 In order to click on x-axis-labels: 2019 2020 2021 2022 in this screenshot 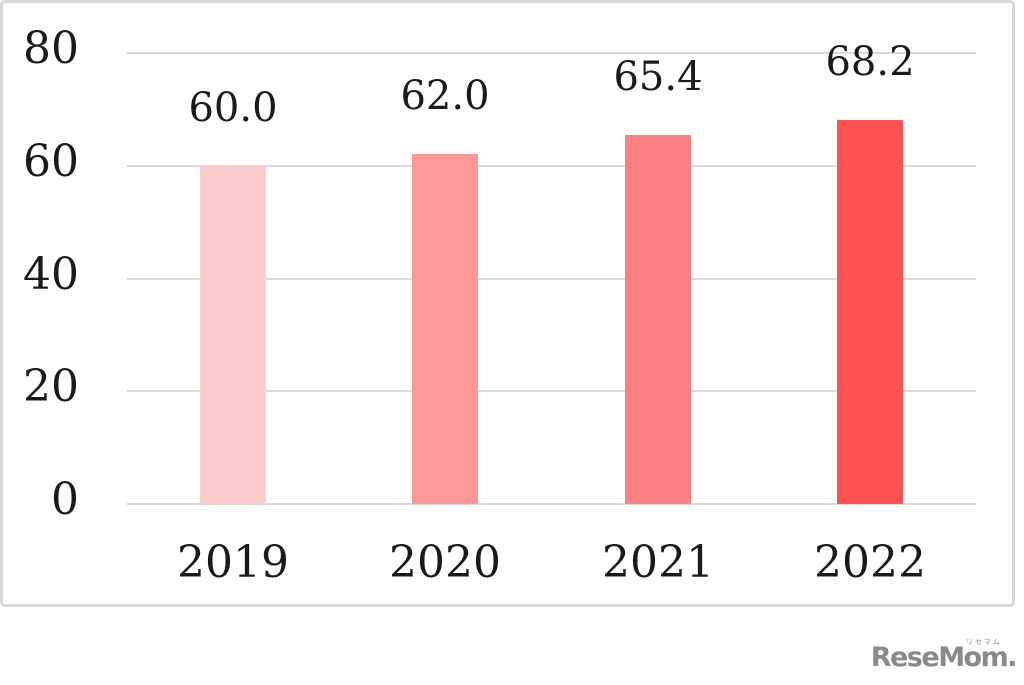, I will do `click(551, 563)`.